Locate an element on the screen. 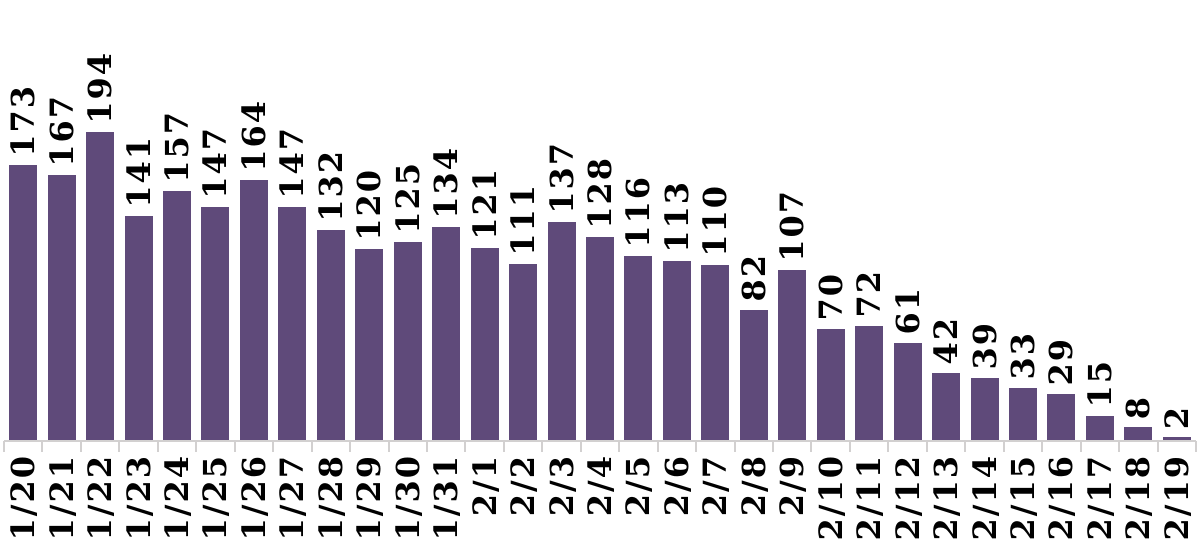  bar-group: 2 is located at coordinates (1177, 422).